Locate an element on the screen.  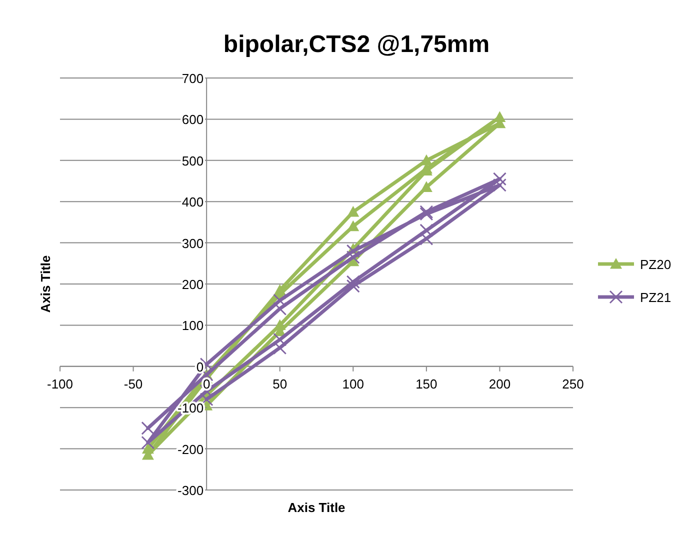
x-tick-label: 150 is located at coordinates (427, 384).